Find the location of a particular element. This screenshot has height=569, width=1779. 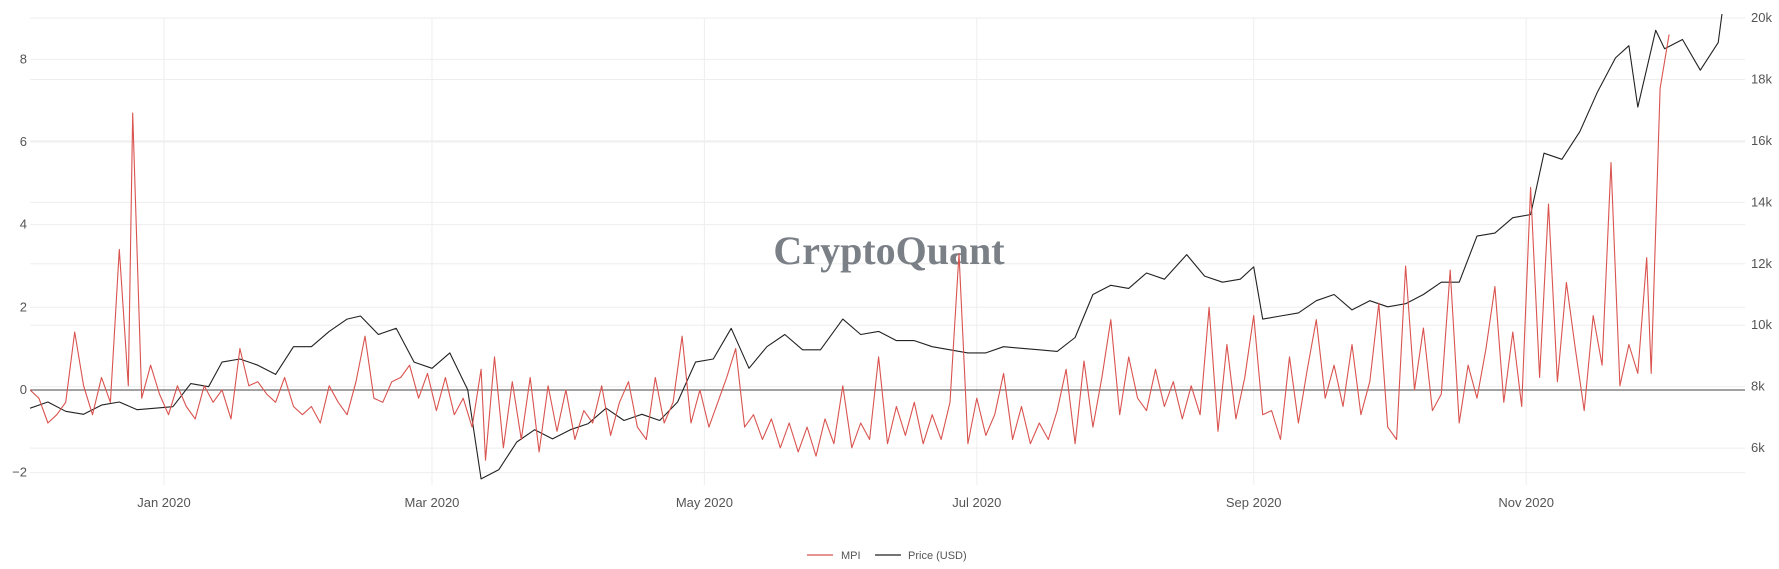

y-right-tick-label: 16k is located at coordinates (1761, 140).